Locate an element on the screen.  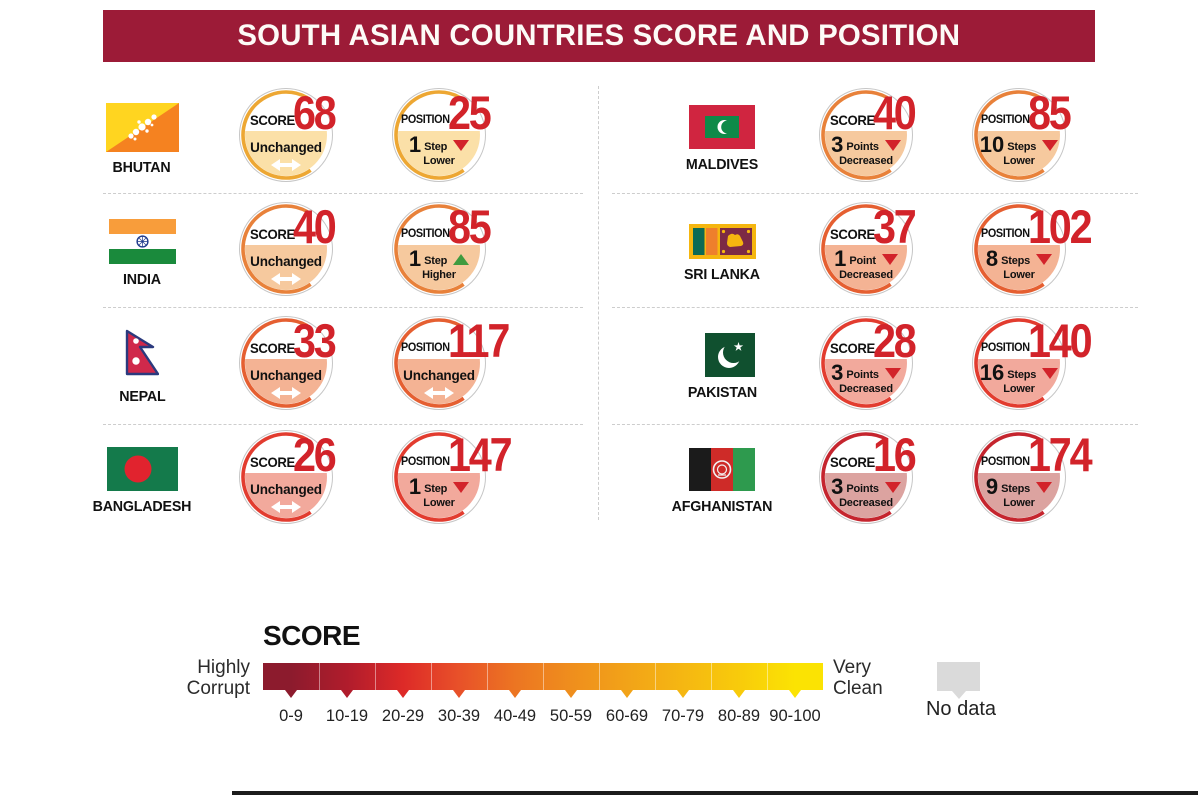
score-gauge: SCORE 37 1 Point Decreased is located at coordinates (867, 249).